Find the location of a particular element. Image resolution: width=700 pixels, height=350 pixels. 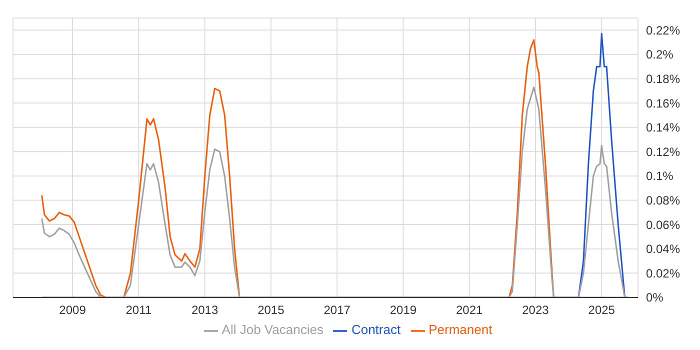

legend-label: Permanent is located at coordinates (460, 330).